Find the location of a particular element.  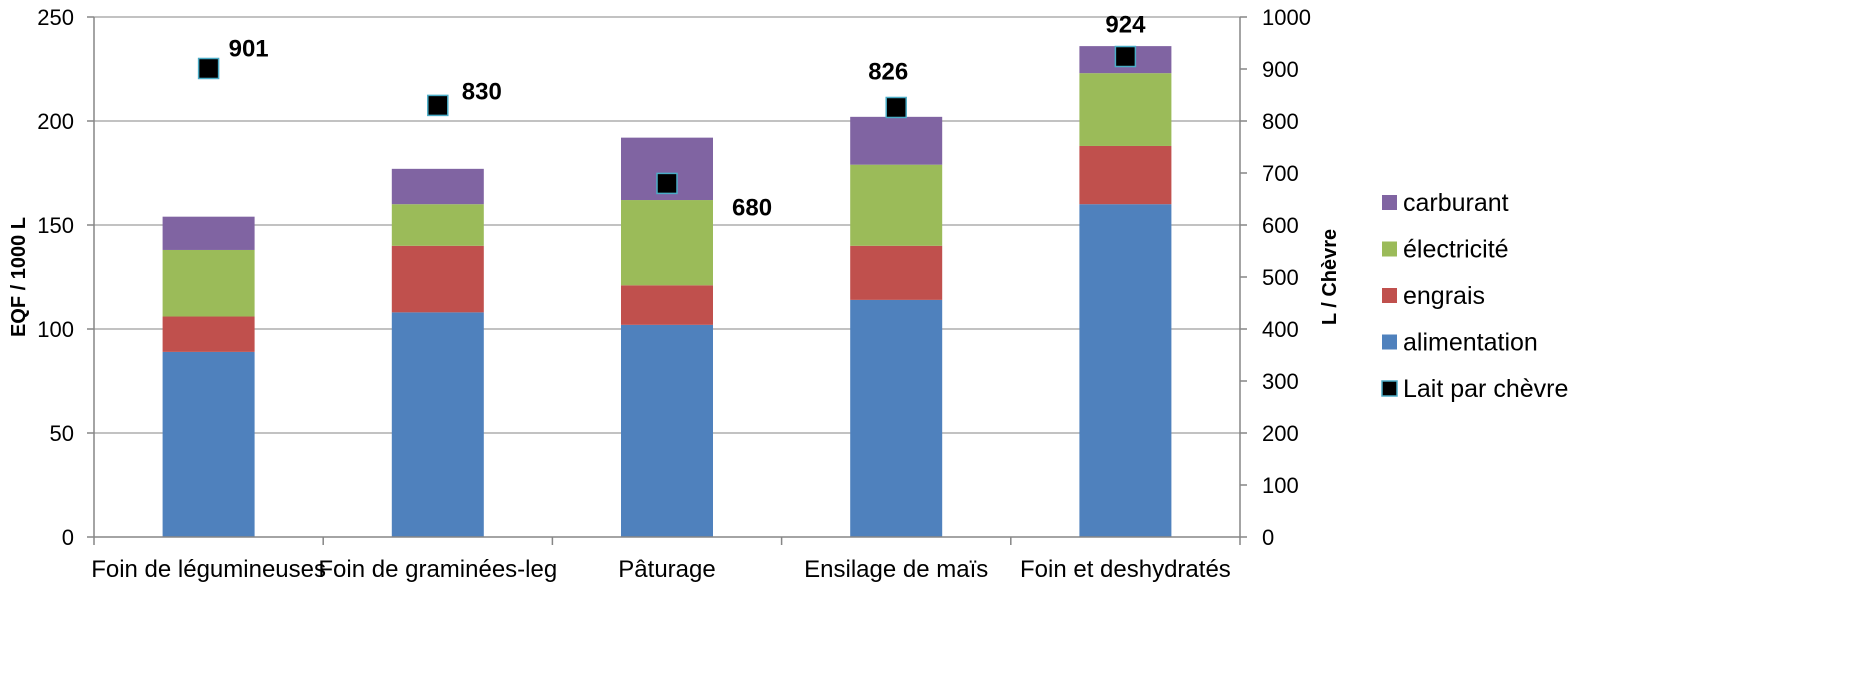

y-tick-label: 50 is located at coordinates (62, 433).